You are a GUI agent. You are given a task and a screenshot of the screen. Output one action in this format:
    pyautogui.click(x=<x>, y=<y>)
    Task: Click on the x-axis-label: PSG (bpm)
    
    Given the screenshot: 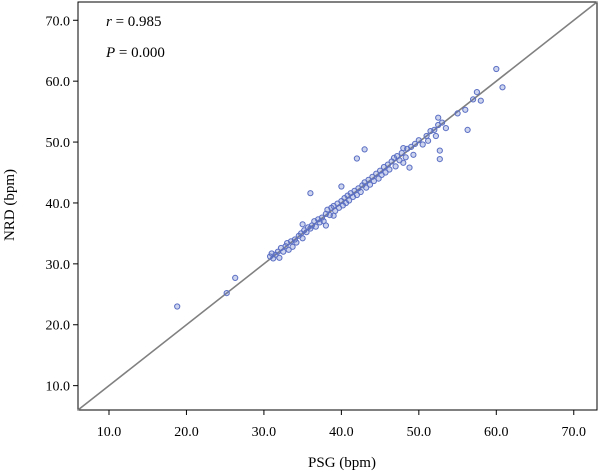 What is the action you would take?
    pyautogui.click(x=342, y=463)
    